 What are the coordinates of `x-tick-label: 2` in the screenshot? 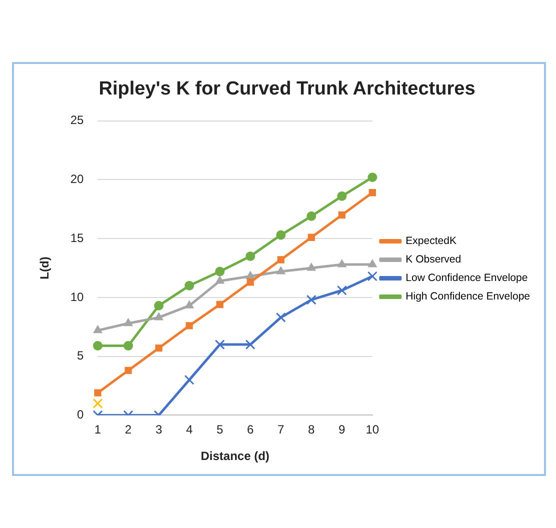 It's located at (128, 429).